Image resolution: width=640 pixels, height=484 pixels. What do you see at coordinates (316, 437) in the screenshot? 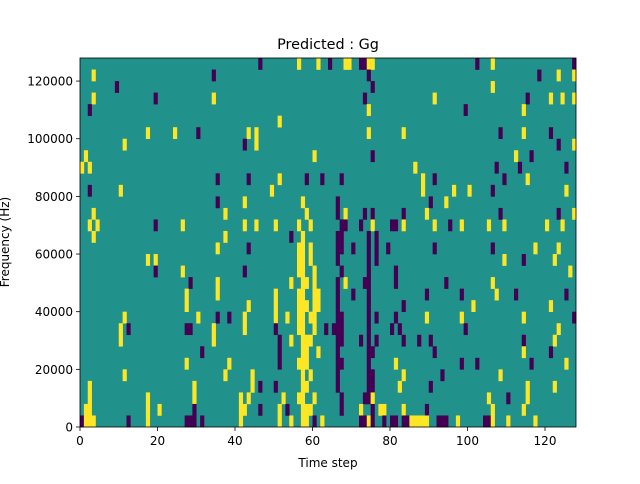
I see `x-axis: 0 20 40 60 80 100 120` at bounding box center [316, 437].